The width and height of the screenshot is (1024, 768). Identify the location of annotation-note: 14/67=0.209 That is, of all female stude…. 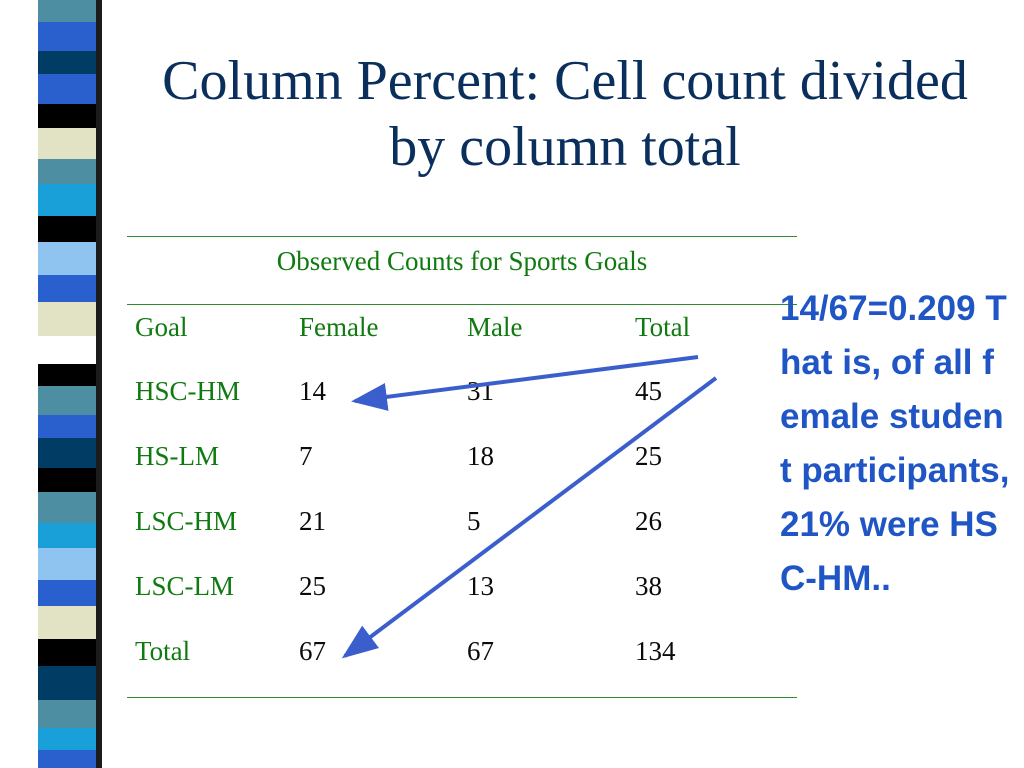
(895, 443).